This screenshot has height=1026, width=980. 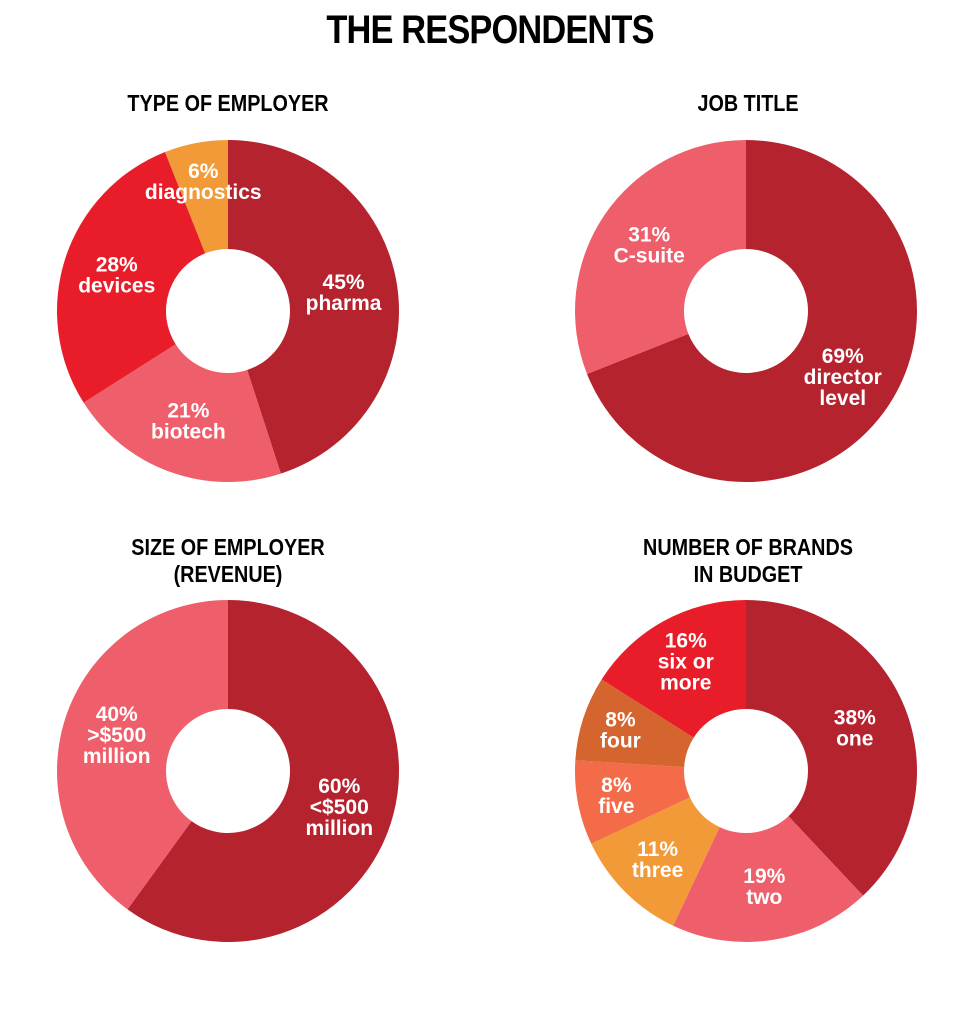 I want to click on slice-label-line: 21%, so click(x=188, y=411).